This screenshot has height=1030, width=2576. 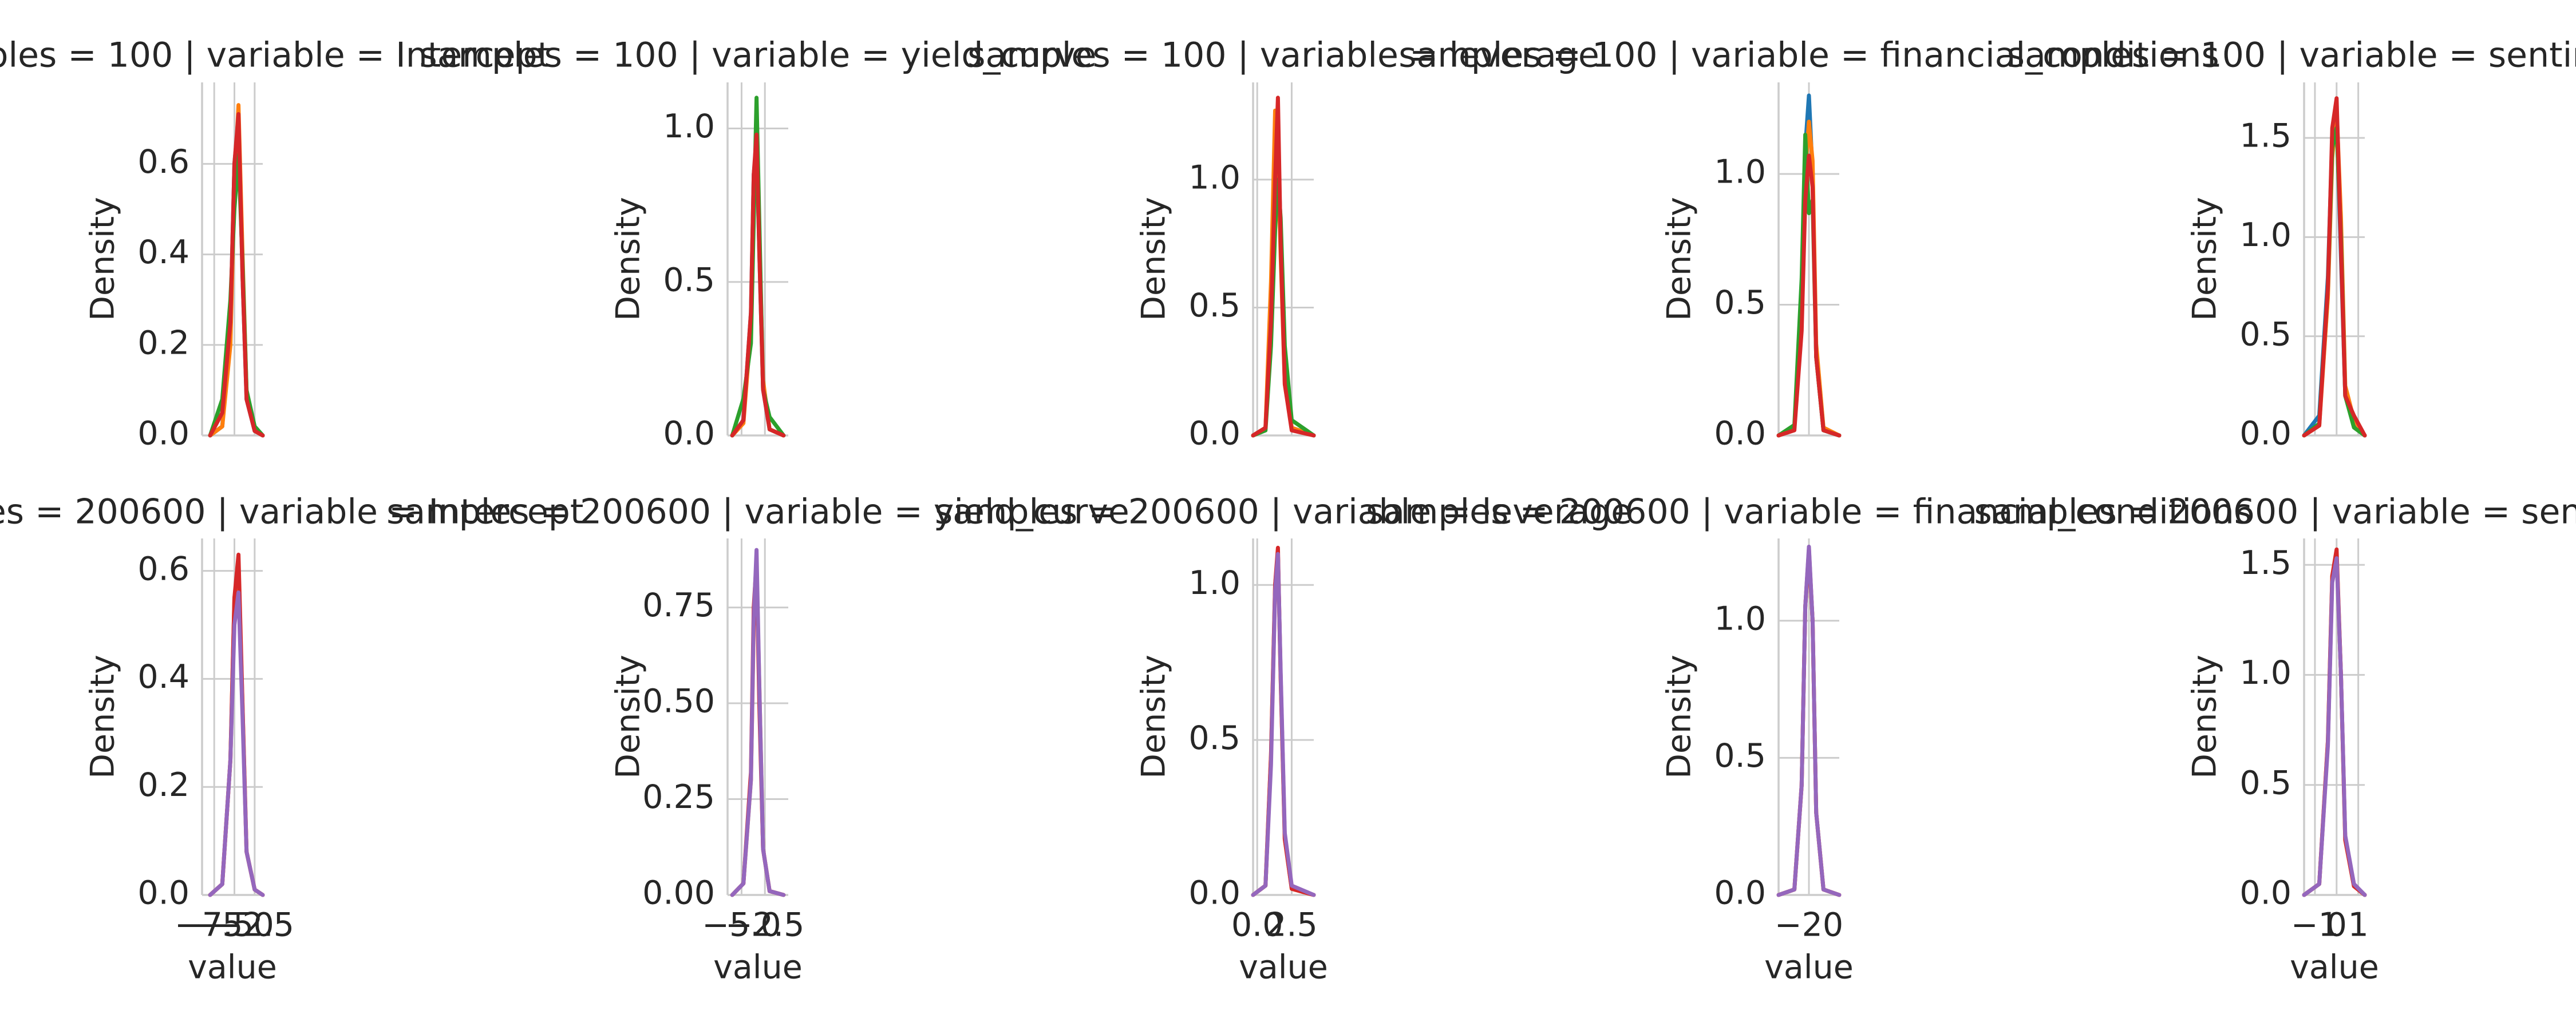 I want to click on x-tick-label: −7.5, so click(x=214, y=925).